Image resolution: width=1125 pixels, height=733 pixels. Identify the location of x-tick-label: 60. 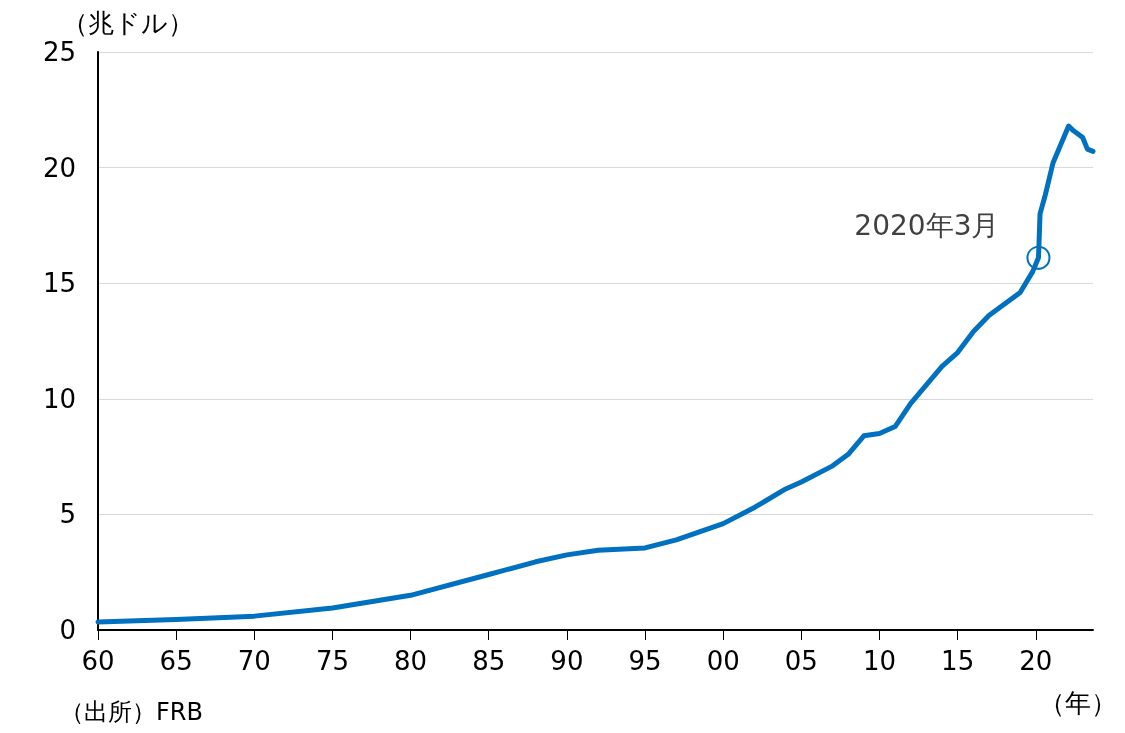
(98, 661).